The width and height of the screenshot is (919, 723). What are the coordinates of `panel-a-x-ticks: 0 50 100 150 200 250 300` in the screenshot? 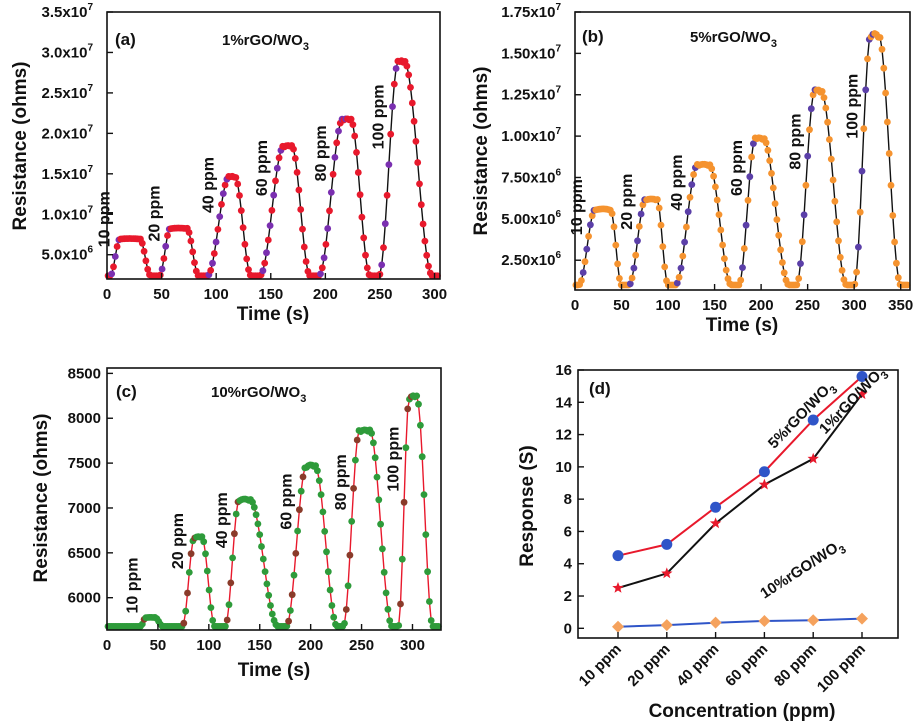 It's located at (275, 288).